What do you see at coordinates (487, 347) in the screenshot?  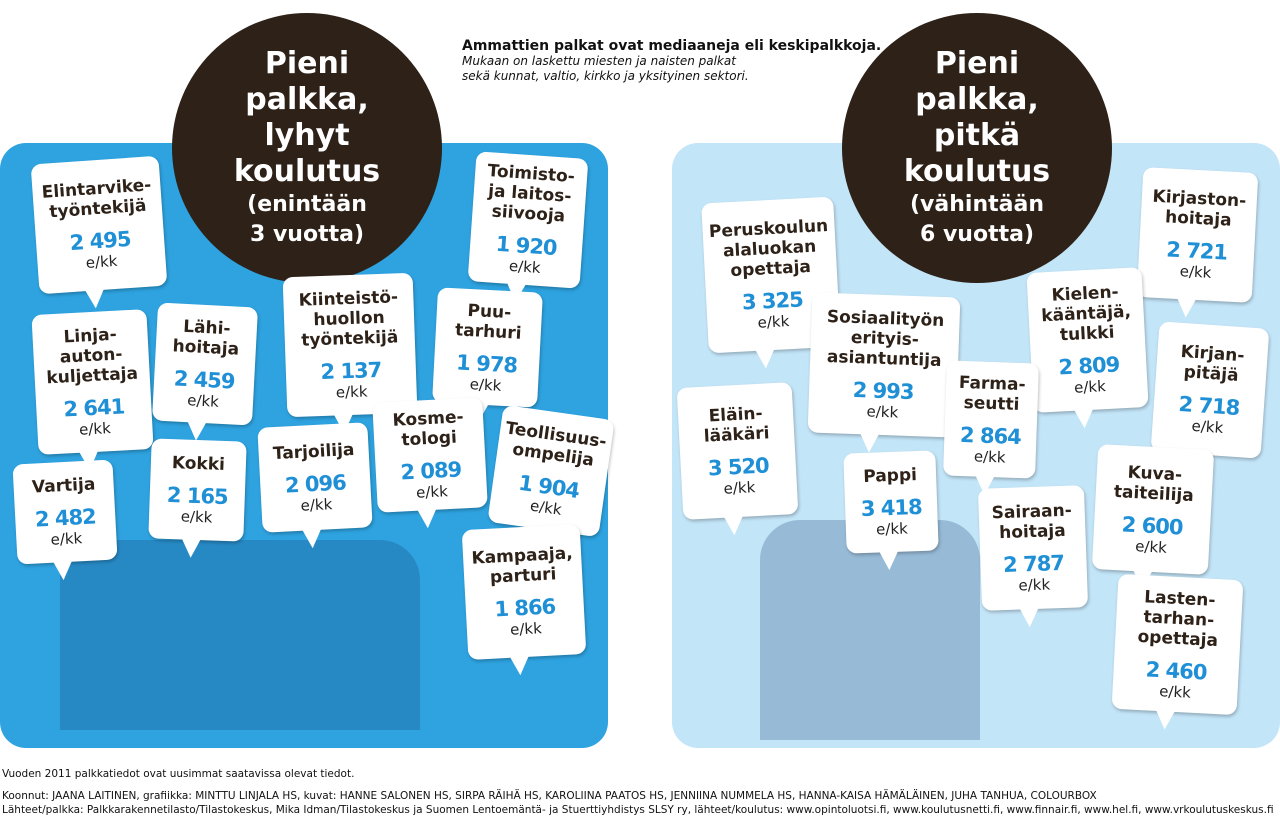 I see `speech-bubble: Puu-tarhuri 1 978 e/kk` at bounding box center [487, 347].